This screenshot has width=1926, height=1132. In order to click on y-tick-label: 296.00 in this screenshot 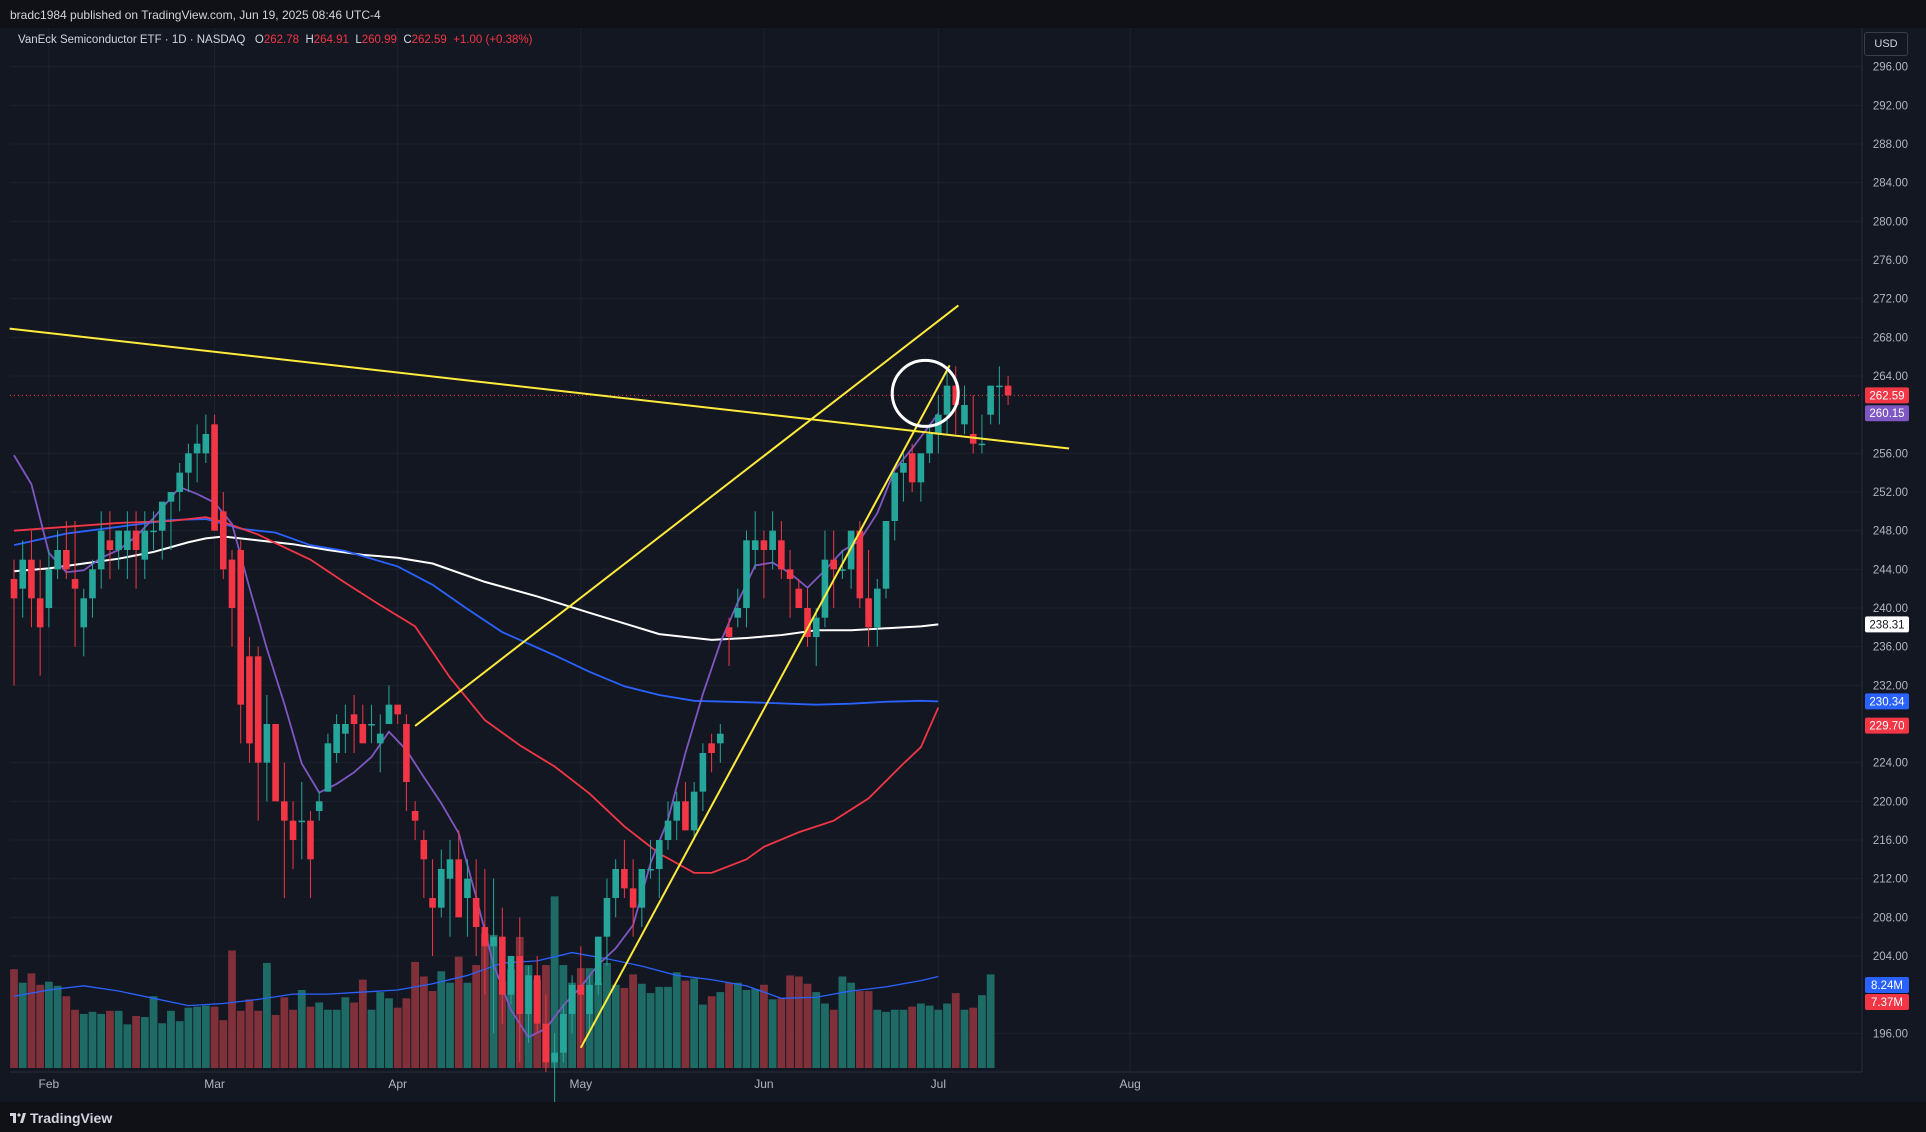, I will do `click(1890, 68)`.